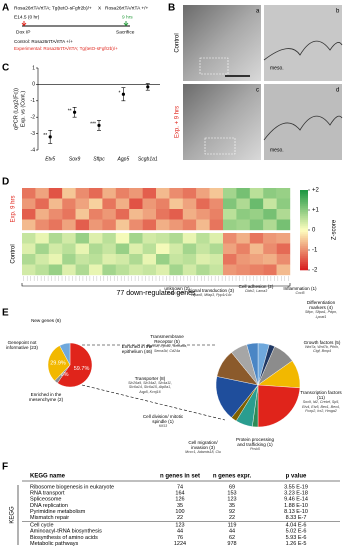  I want to click on table-group: KEGG, so click(13, 515).